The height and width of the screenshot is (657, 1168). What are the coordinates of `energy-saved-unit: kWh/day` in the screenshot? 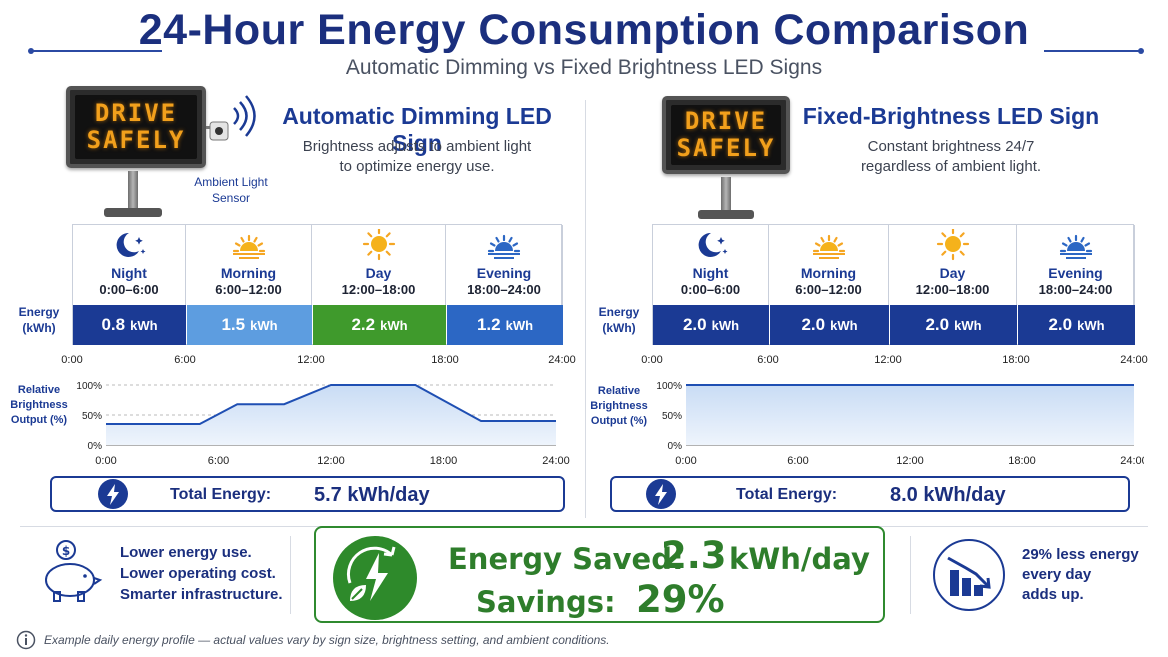 It's located at (799, 559).